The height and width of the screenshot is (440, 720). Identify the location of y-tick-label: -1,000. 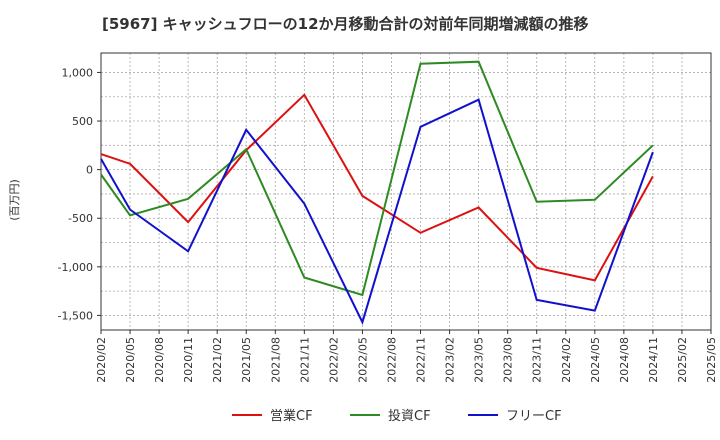
(75, 267).